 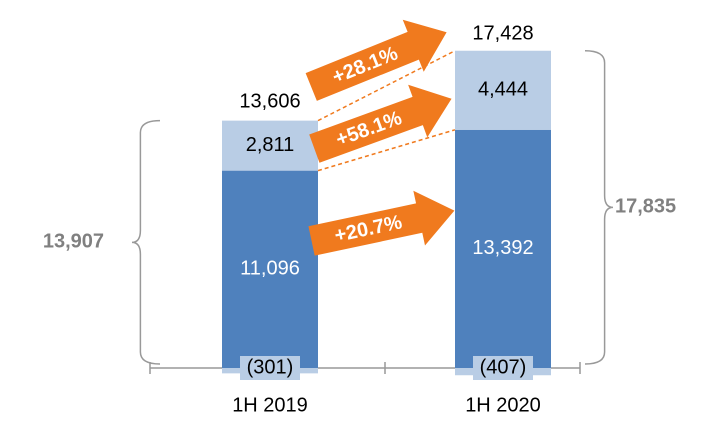 I want to click on value-label: 2,811, so click(x=270, y=145).